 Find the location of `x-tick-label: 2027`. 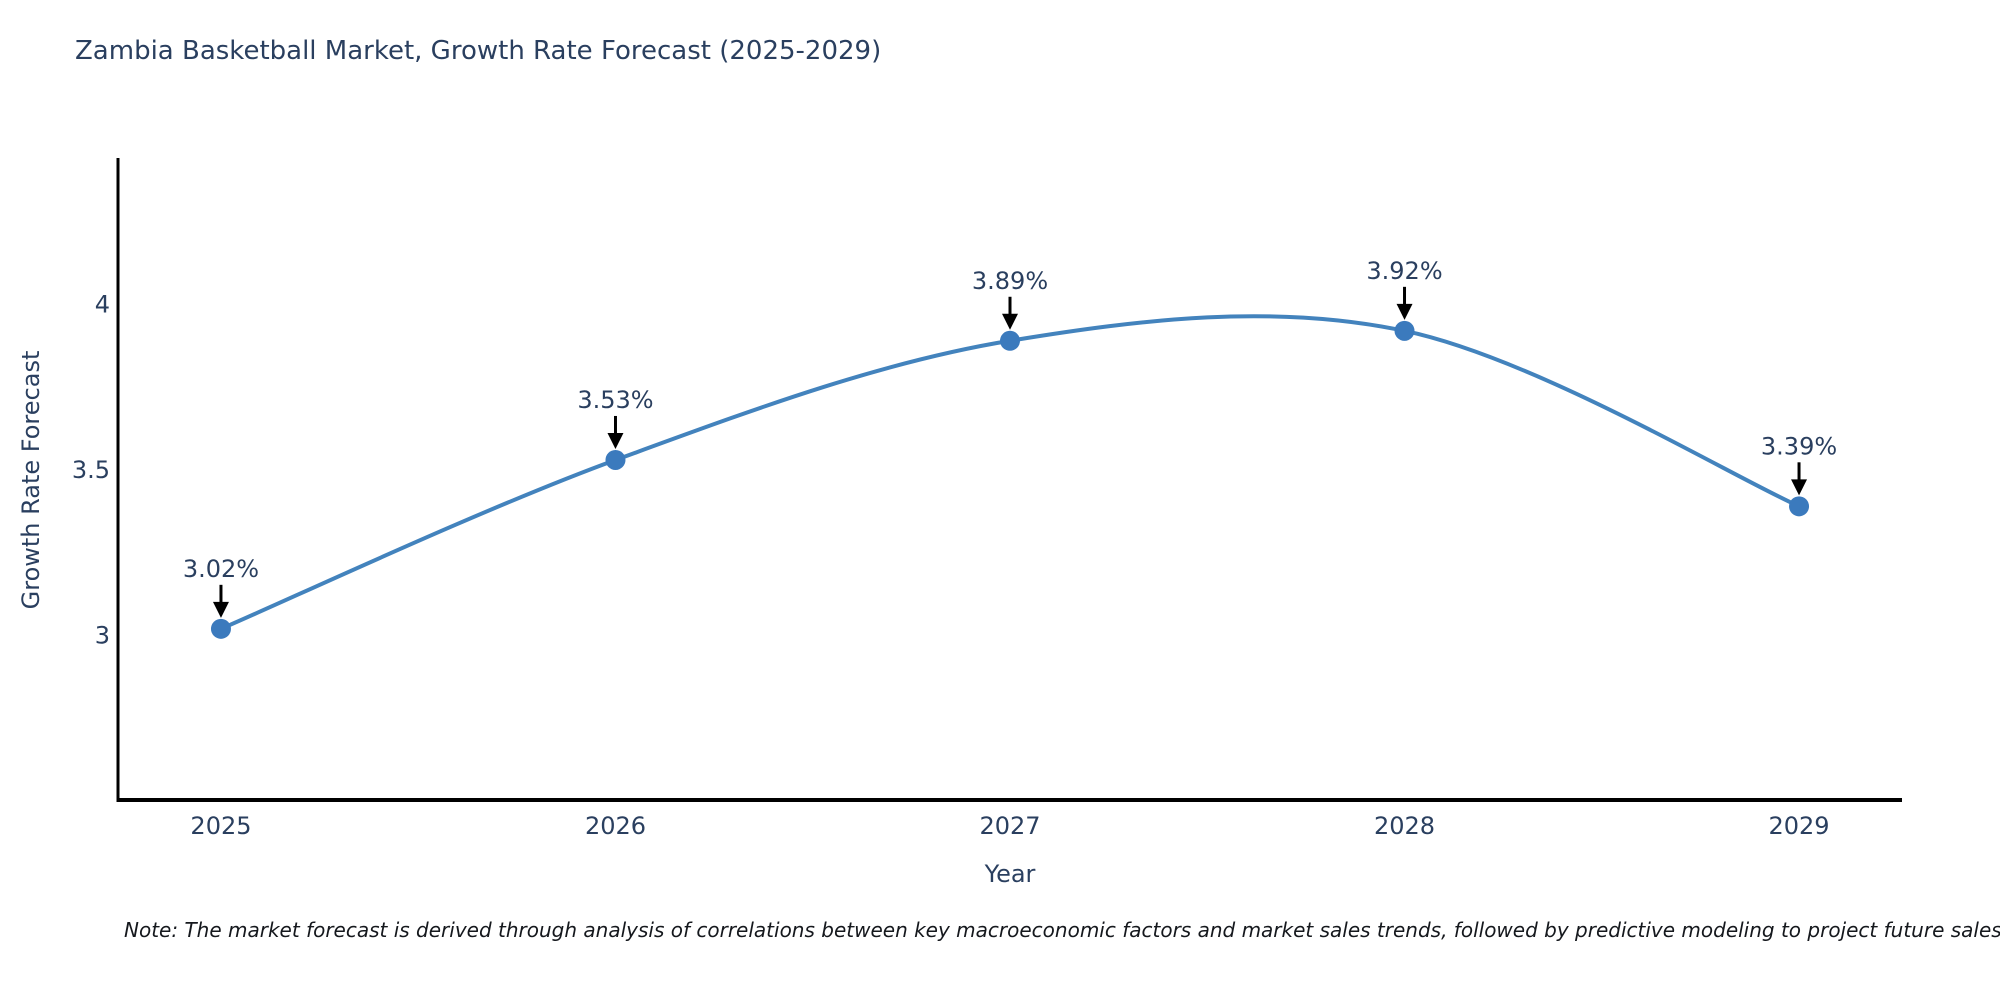

x-tick-label: 2027 is located at coordinates (1009, 826).